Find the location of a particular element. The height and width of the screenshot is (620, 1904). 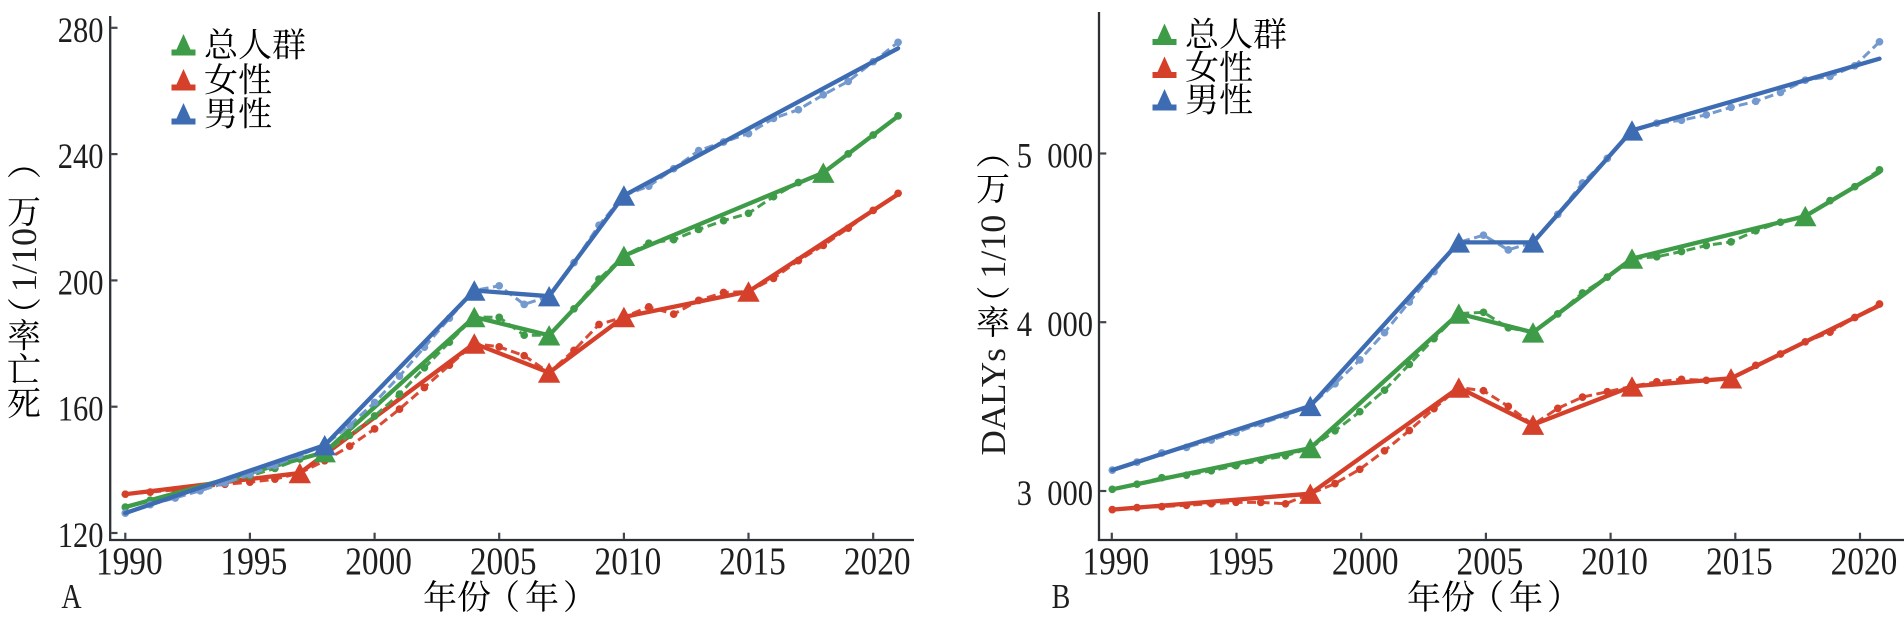

svg-text: 240 is located at coordinates (81, 157).